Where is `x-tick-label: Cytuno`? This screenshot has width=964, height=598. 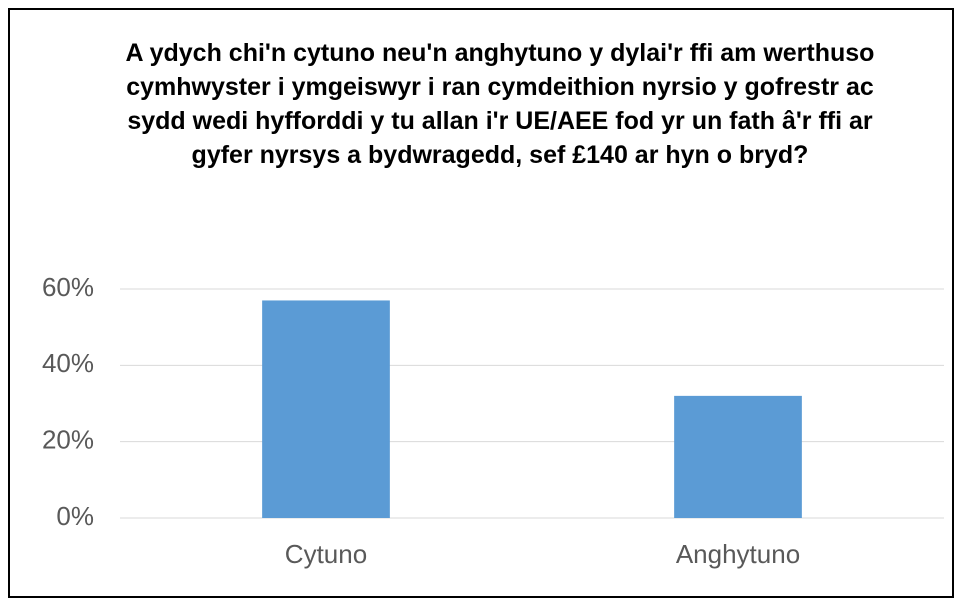 x-tick-label: Cytuno is located at coordinates (326, 554).